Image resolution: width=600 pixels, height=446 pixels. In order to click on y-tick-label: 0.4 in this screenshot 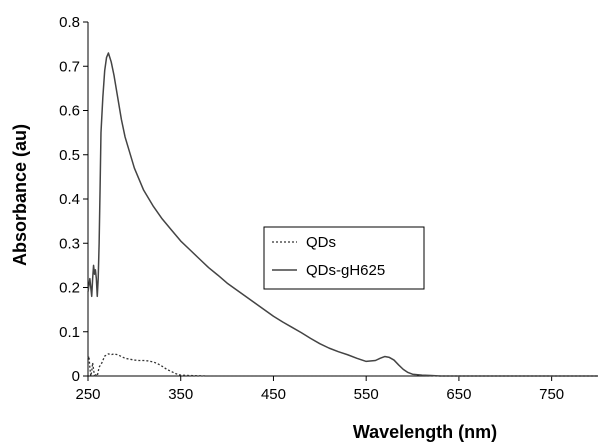, I will do `click(69, 199)`.